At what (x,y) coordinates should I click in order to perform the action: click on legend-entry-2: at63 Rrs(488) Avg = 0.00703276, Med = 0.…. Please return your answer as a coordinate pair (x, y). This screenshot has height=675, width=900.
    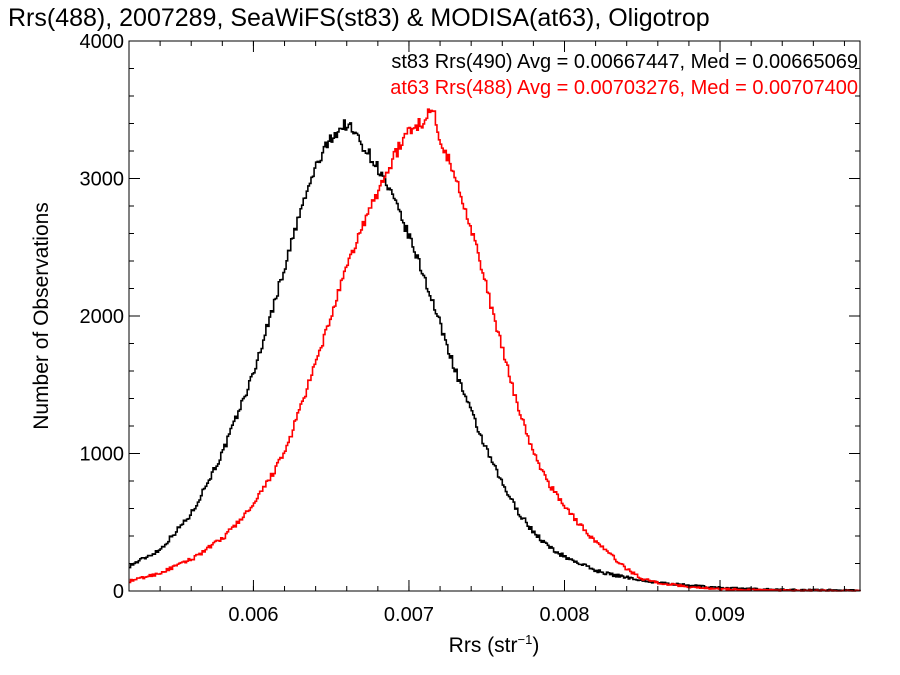
    Looking at the image, I should click on (624, 88).